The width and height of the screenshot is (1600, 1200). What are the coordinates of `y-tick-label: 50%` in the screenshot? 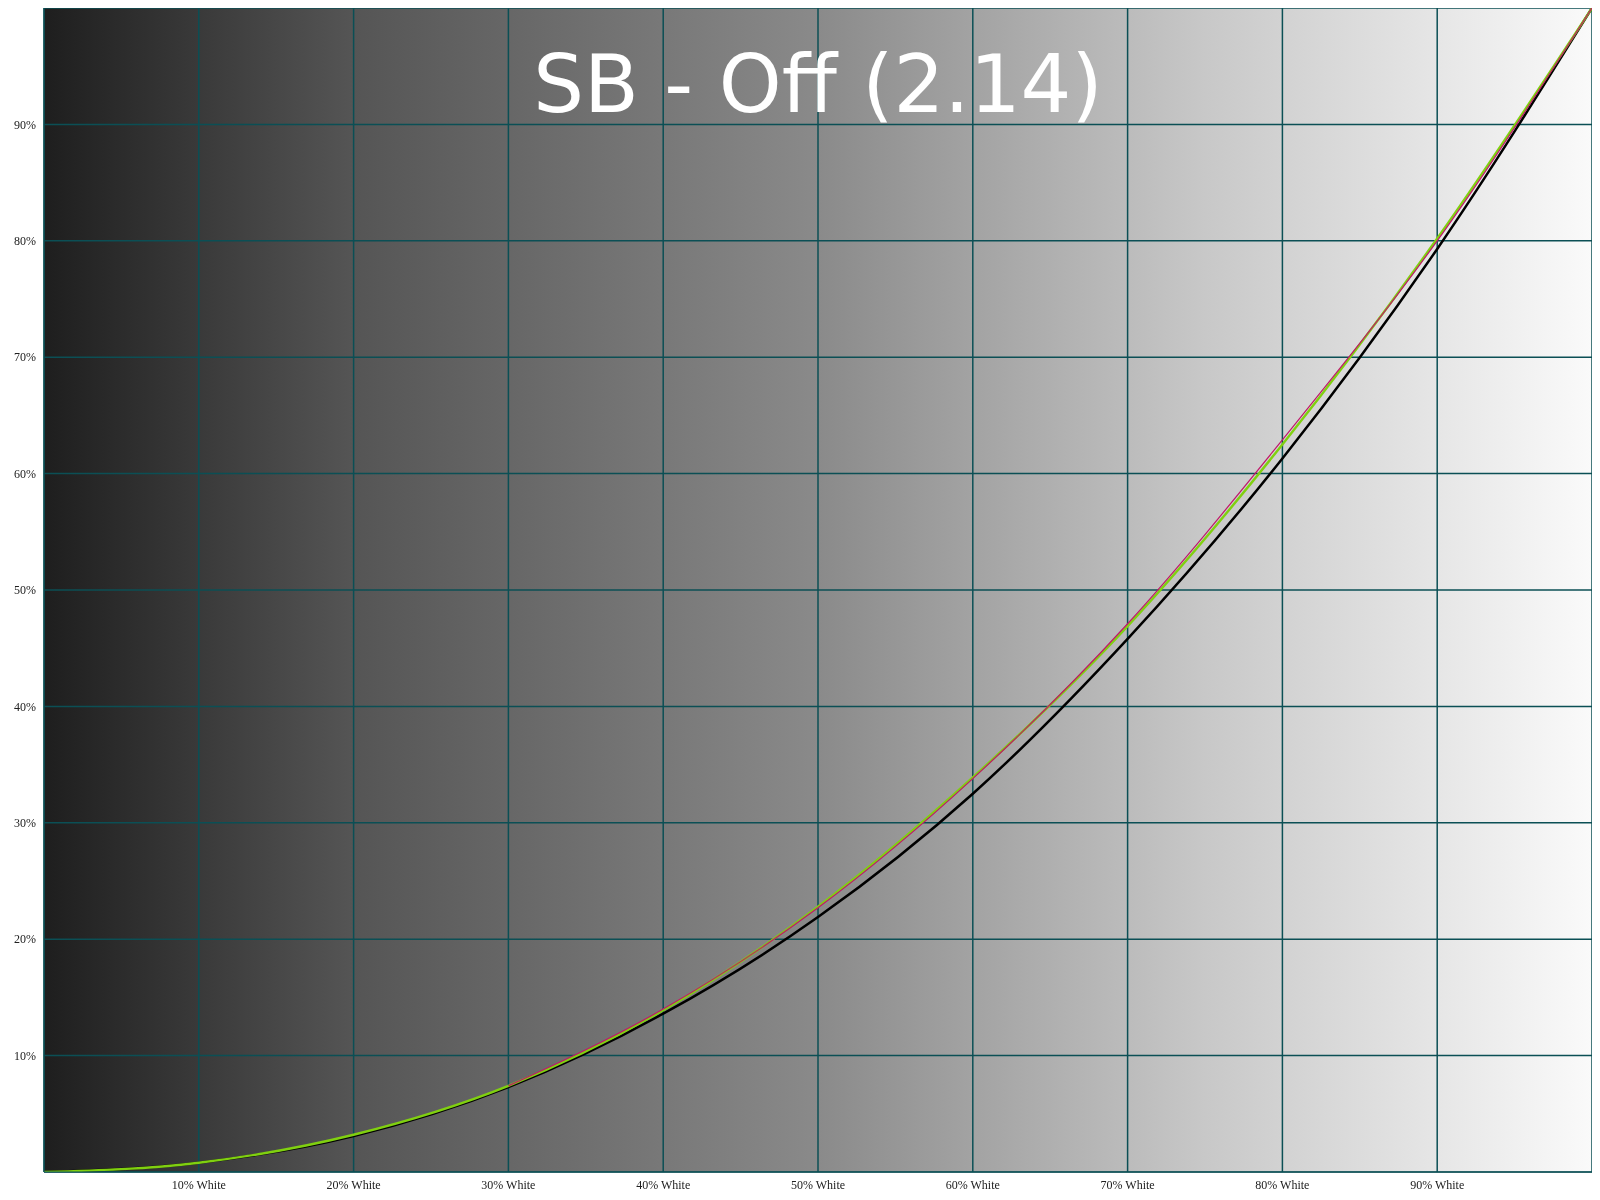 It's located at (25, 590).